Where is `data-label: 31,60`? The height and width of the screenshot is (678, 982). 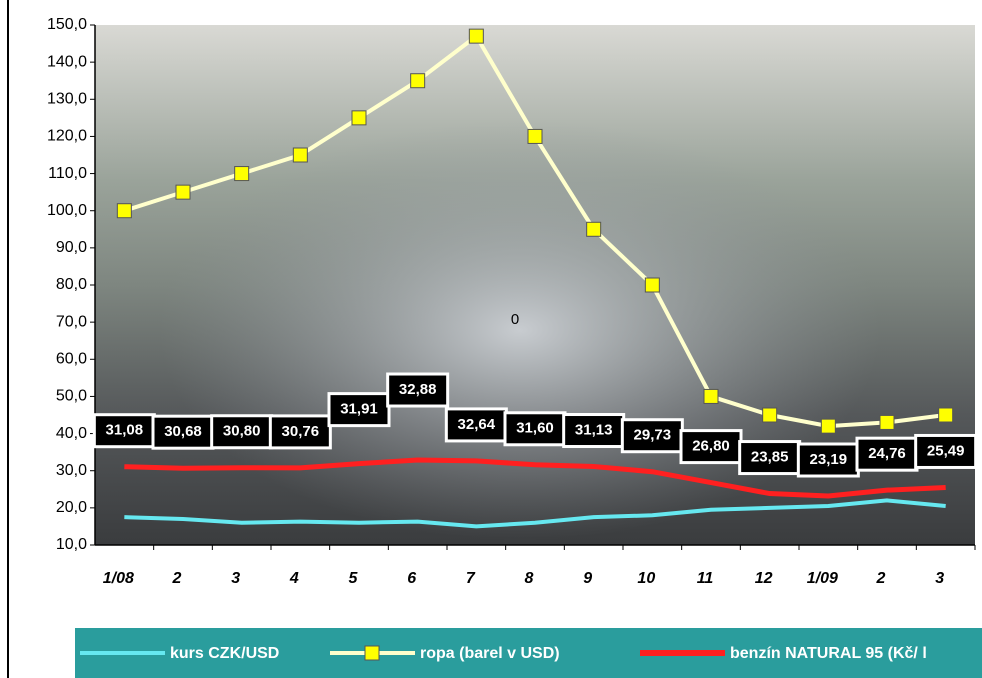
data-label: 31,60 is located at coordinates (535, 429).